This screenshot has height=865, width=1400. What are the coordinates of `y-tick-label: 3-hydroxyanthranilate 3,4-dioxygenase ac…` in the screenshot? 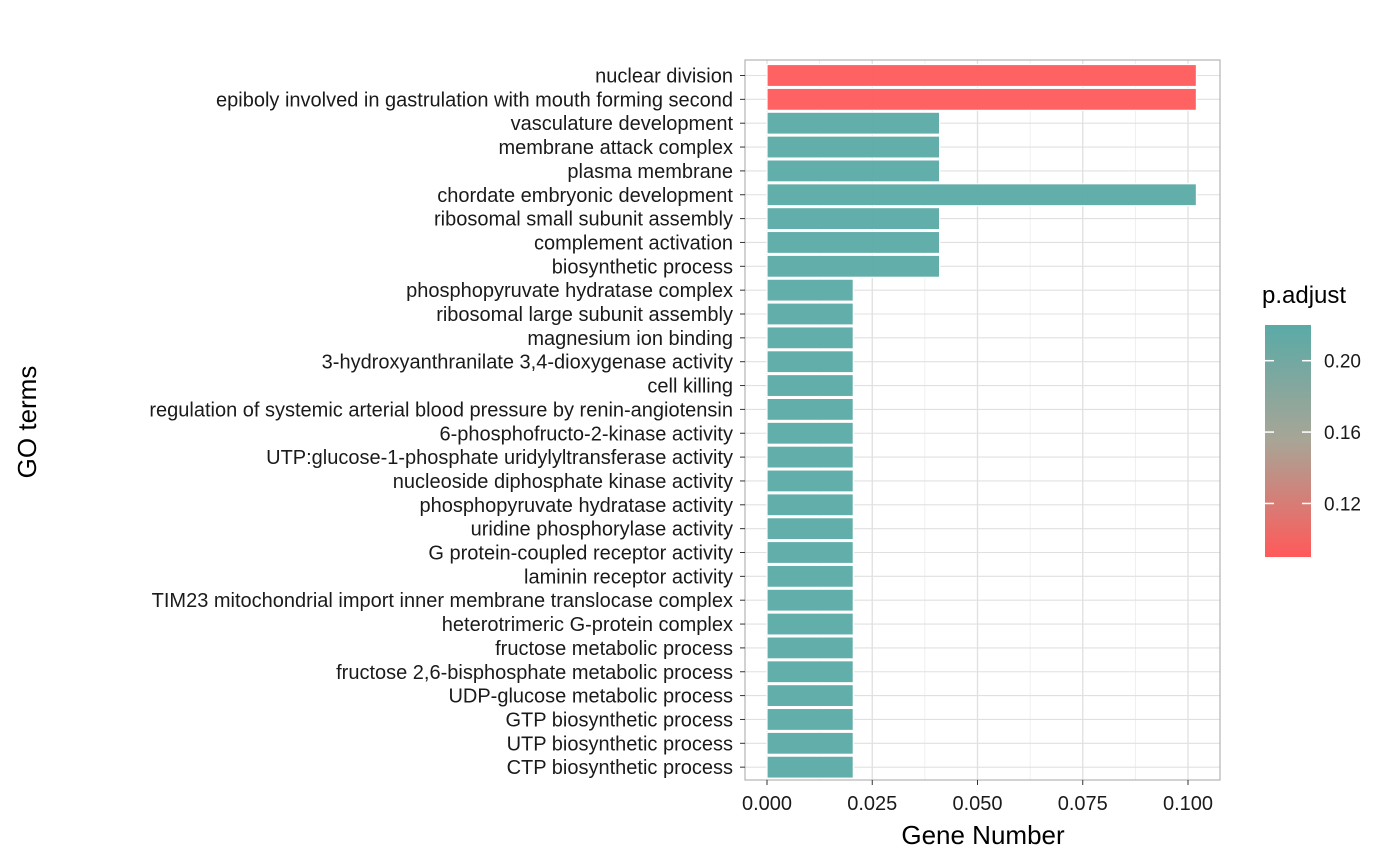 It's located at (527, 363).